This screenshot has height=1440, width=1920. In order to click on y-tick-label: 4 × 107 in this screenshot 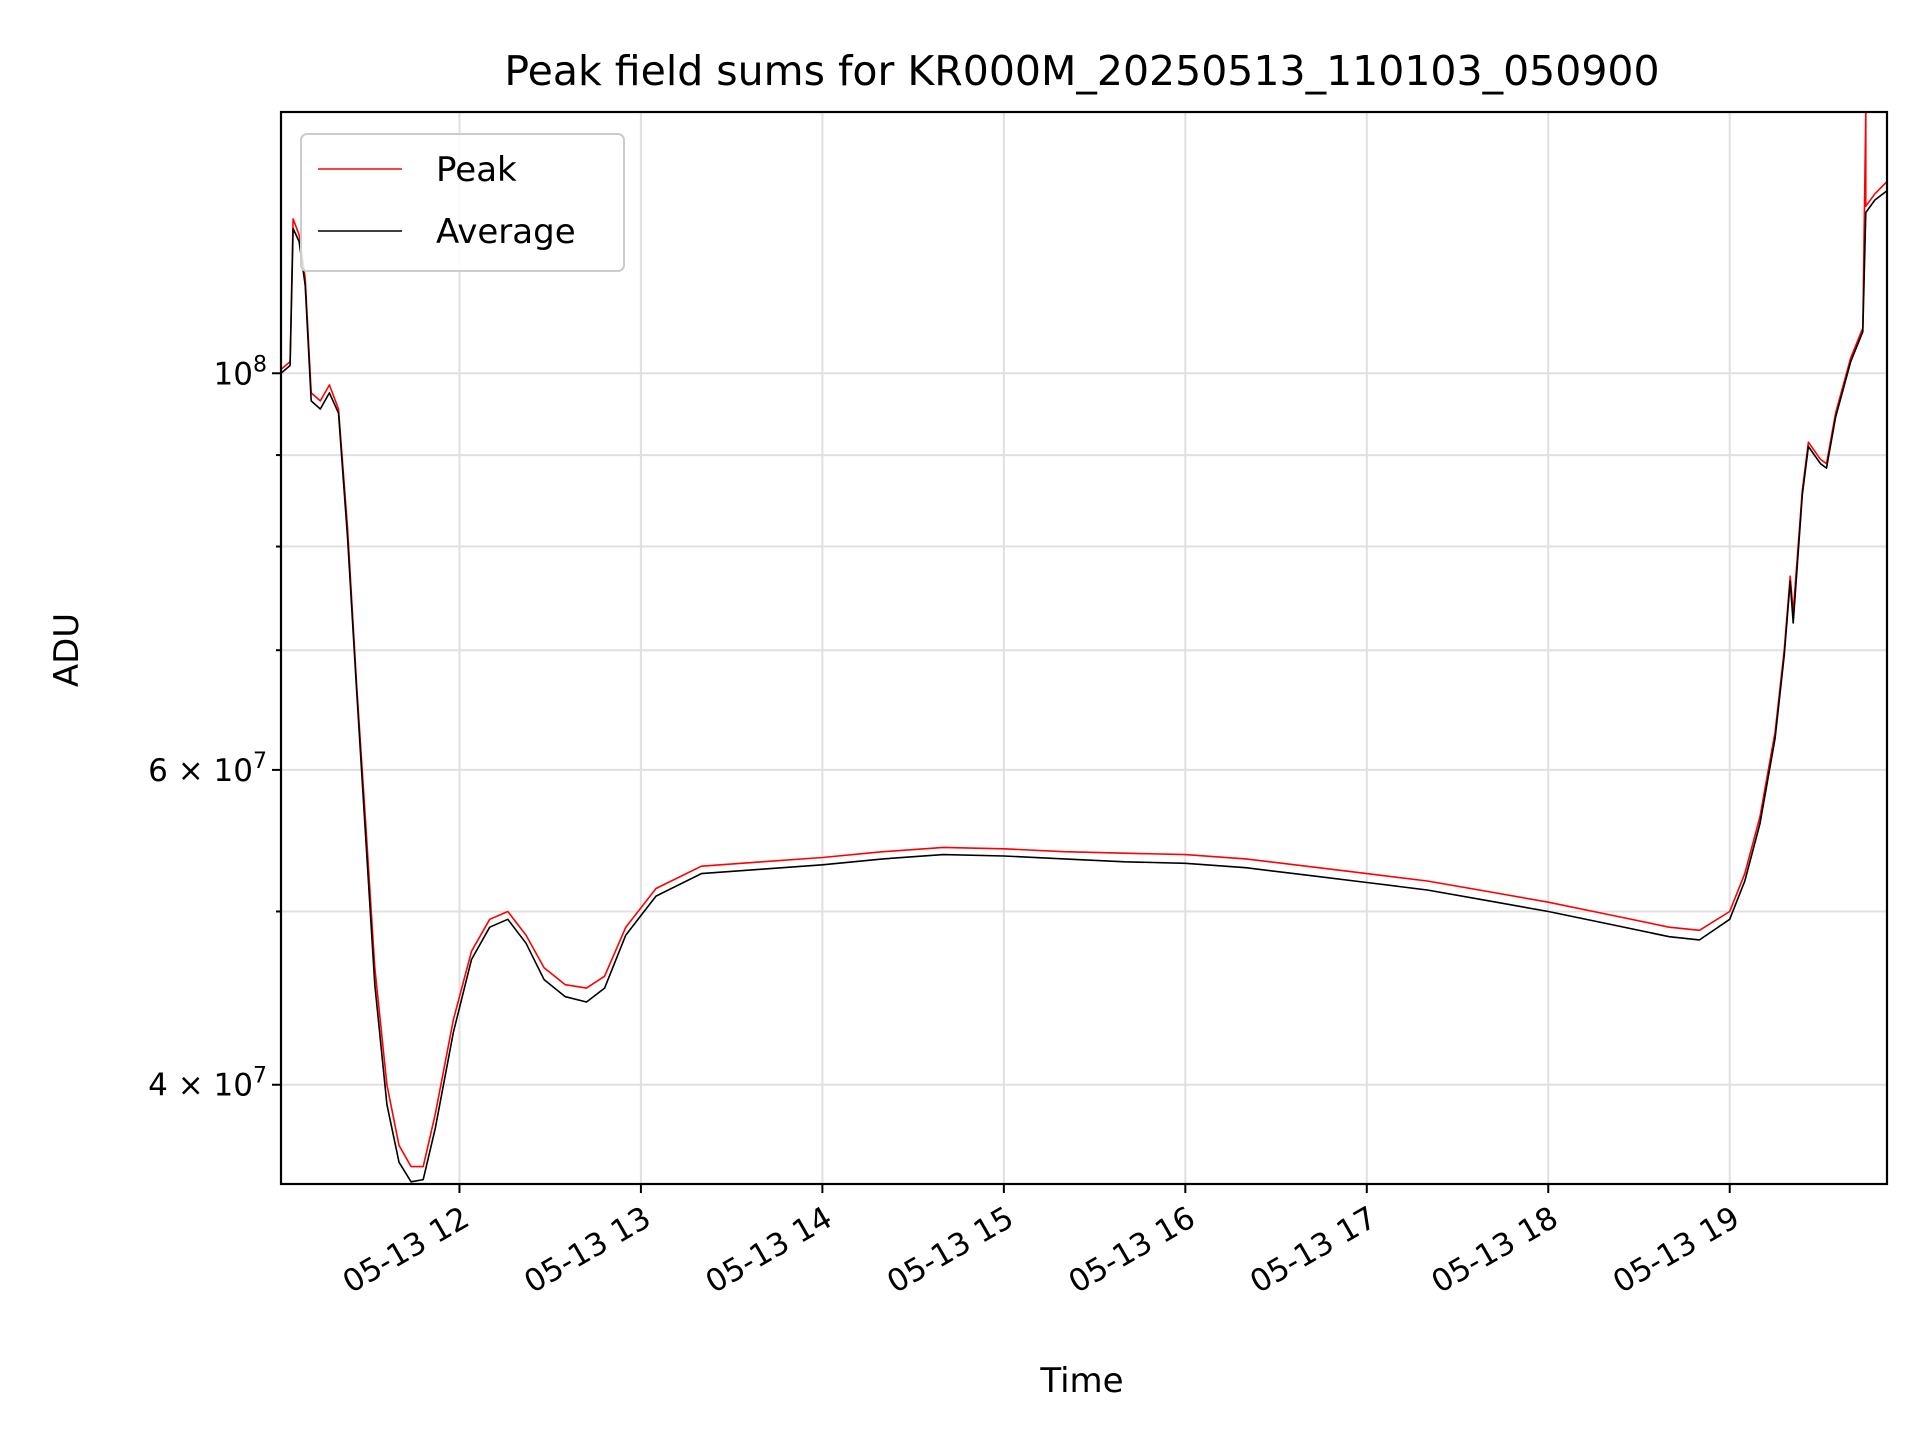, I will do `click(207, 1084)`.